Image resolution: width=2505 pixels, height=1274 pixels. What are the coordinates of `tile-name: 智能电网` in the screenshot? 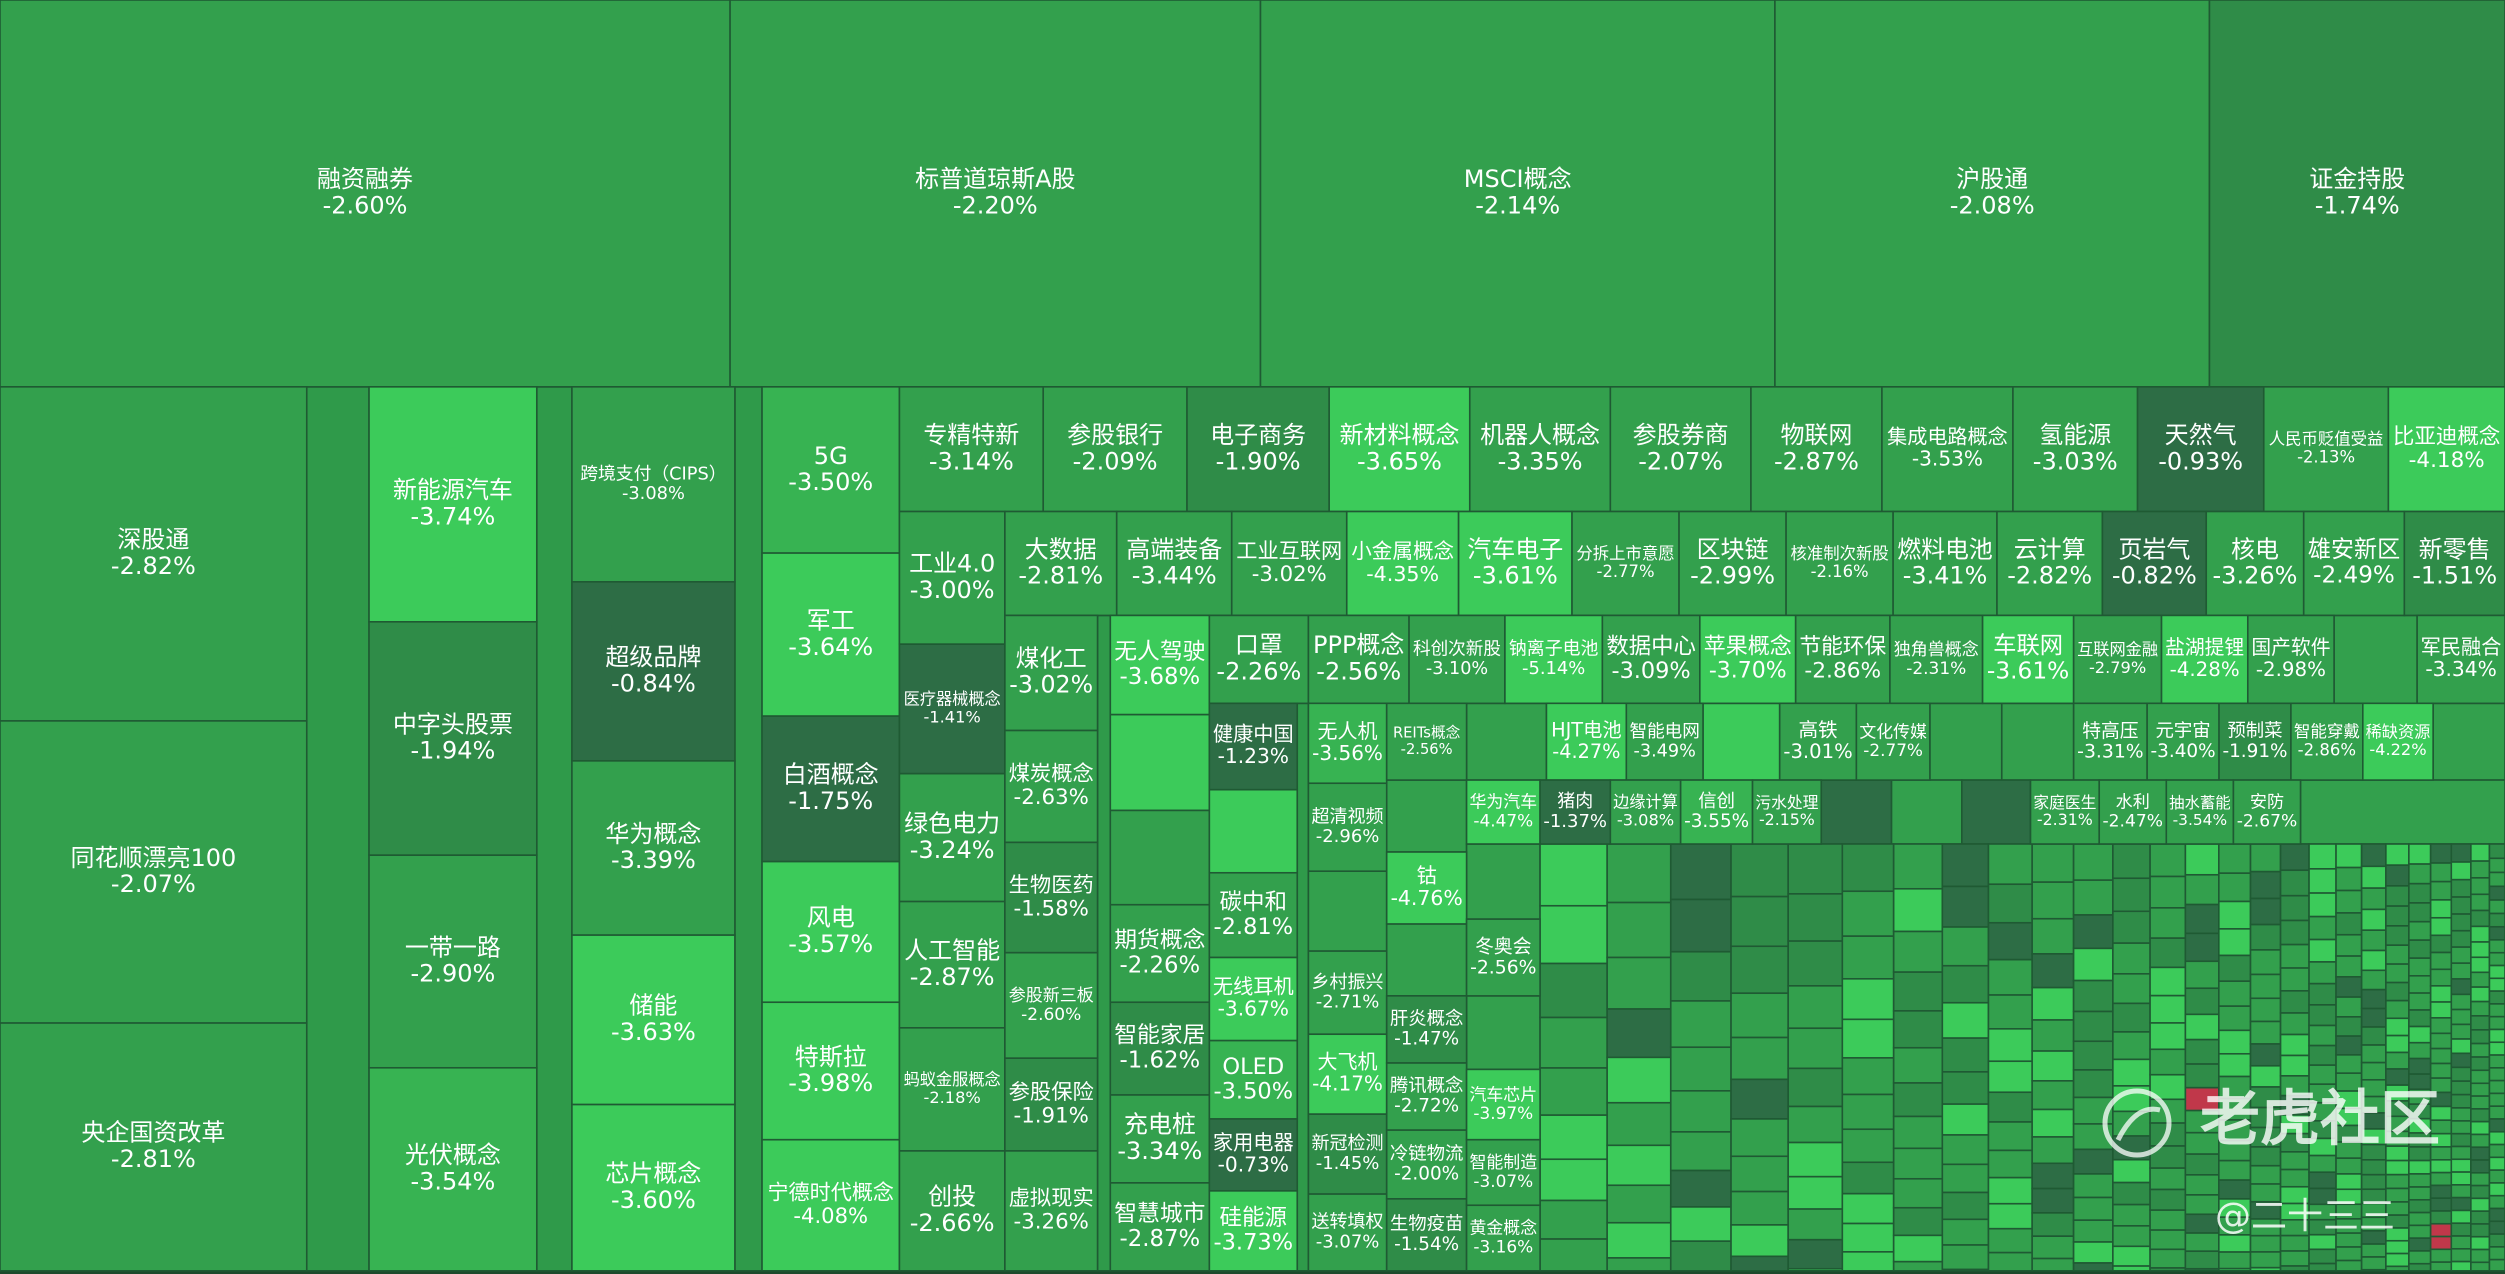 It's located at (1664, 732).